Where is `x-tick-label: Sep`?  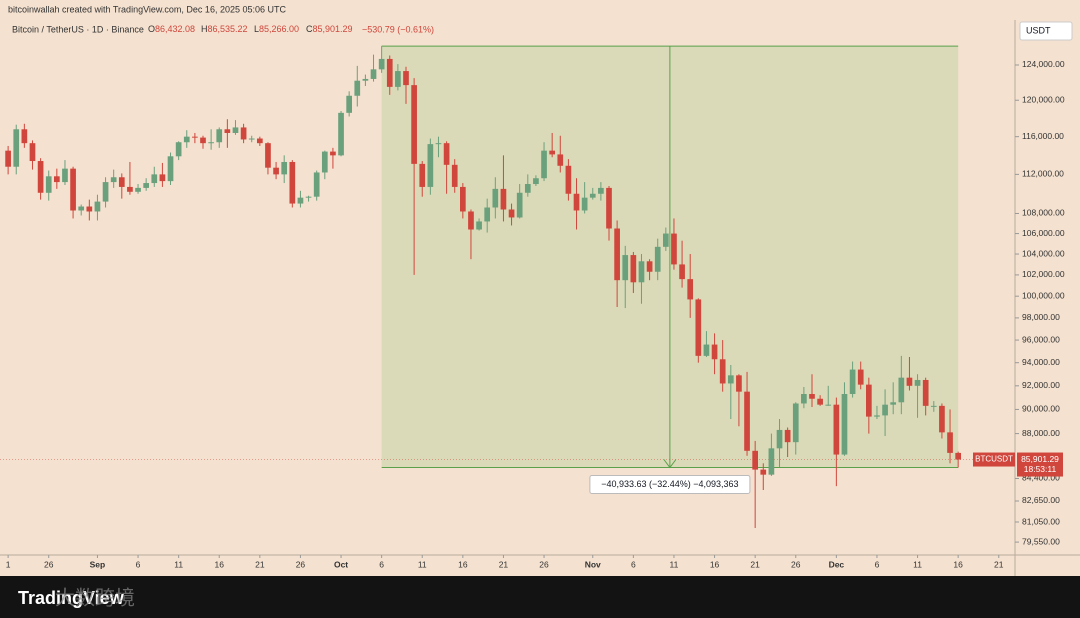
x-tick-label: Sep is located at coordinates (98, 564).